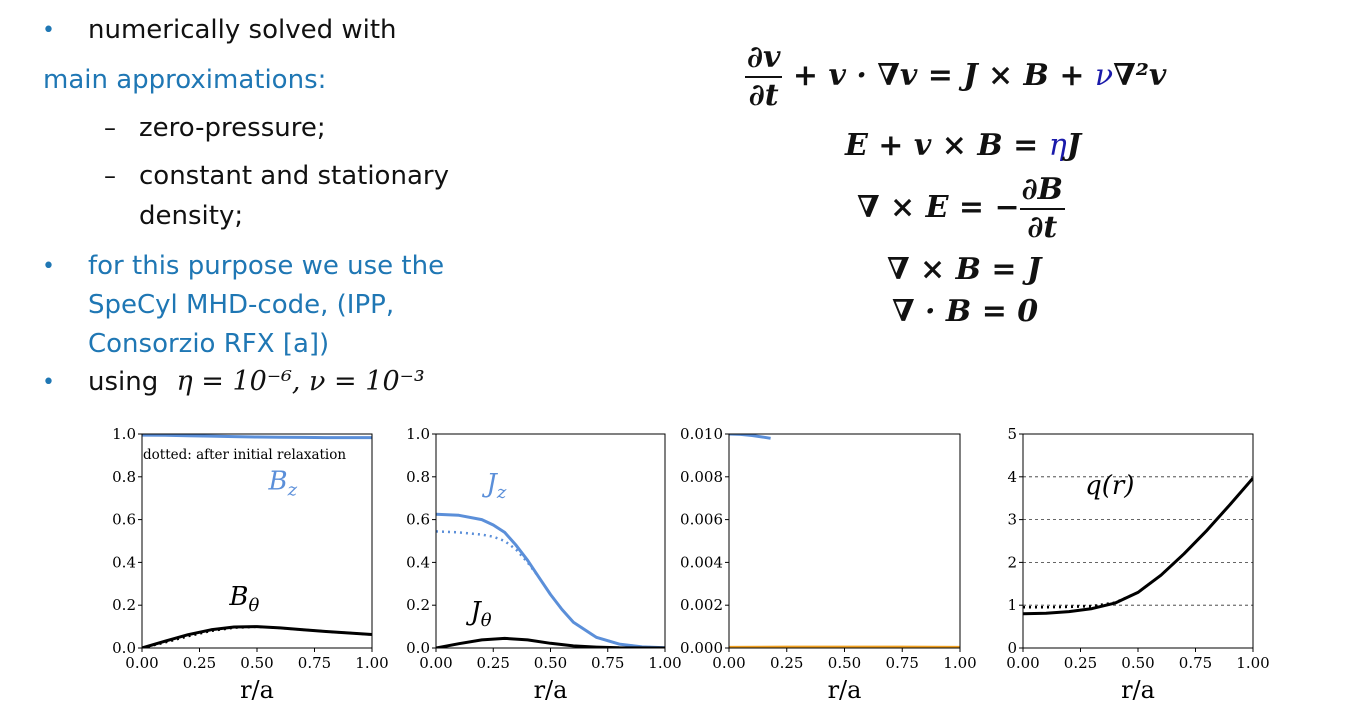 The height and width of the screenshot is (718, 1348). What do you see at coordinates (257, 437) in the screenshot?
I see `series-line-B_z` at bounding box center [257, 437].